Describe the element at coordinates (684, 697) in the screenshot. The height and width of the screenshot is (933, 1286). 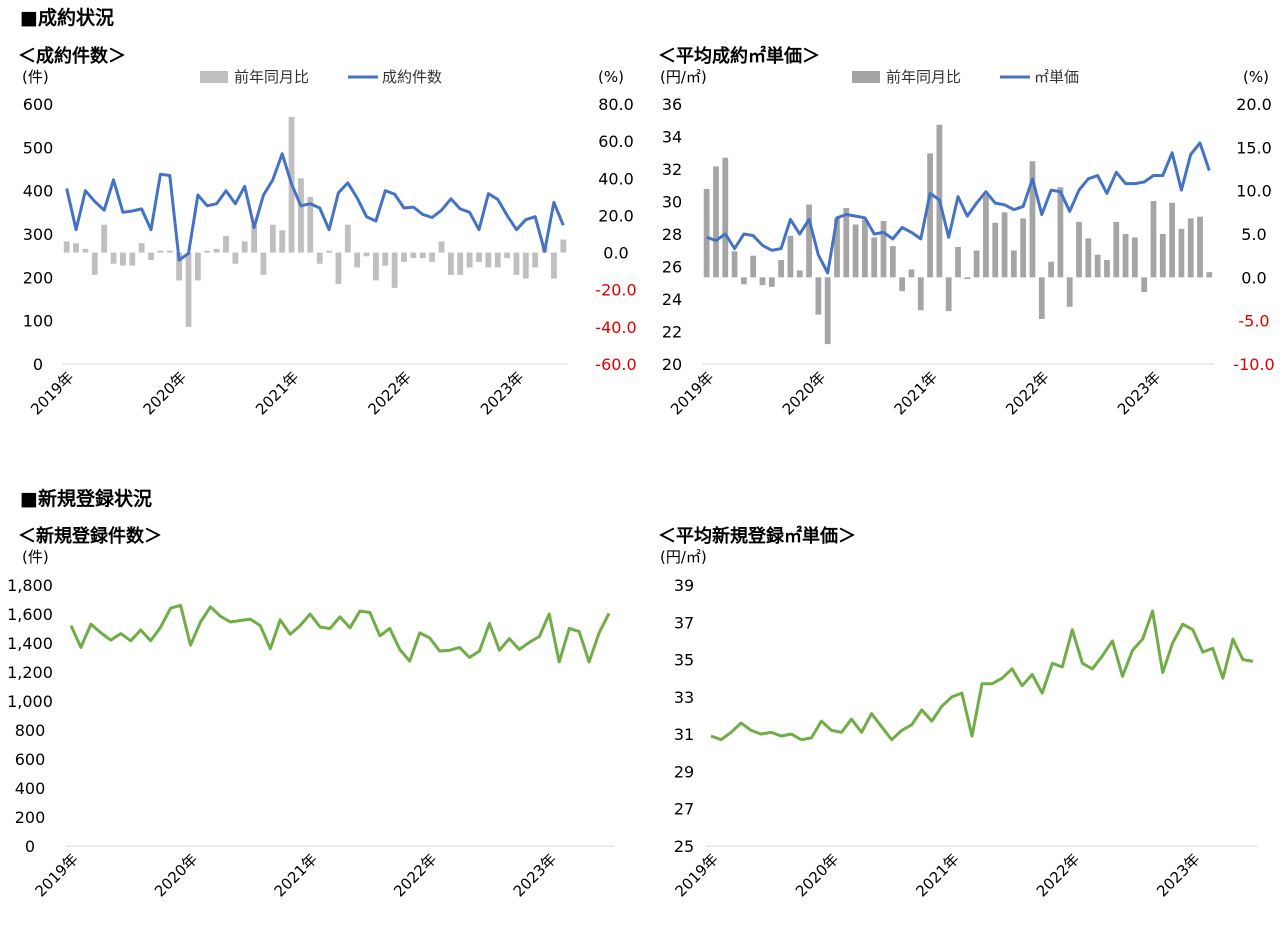
I see `c4-left-tick-label: 33` at that location.